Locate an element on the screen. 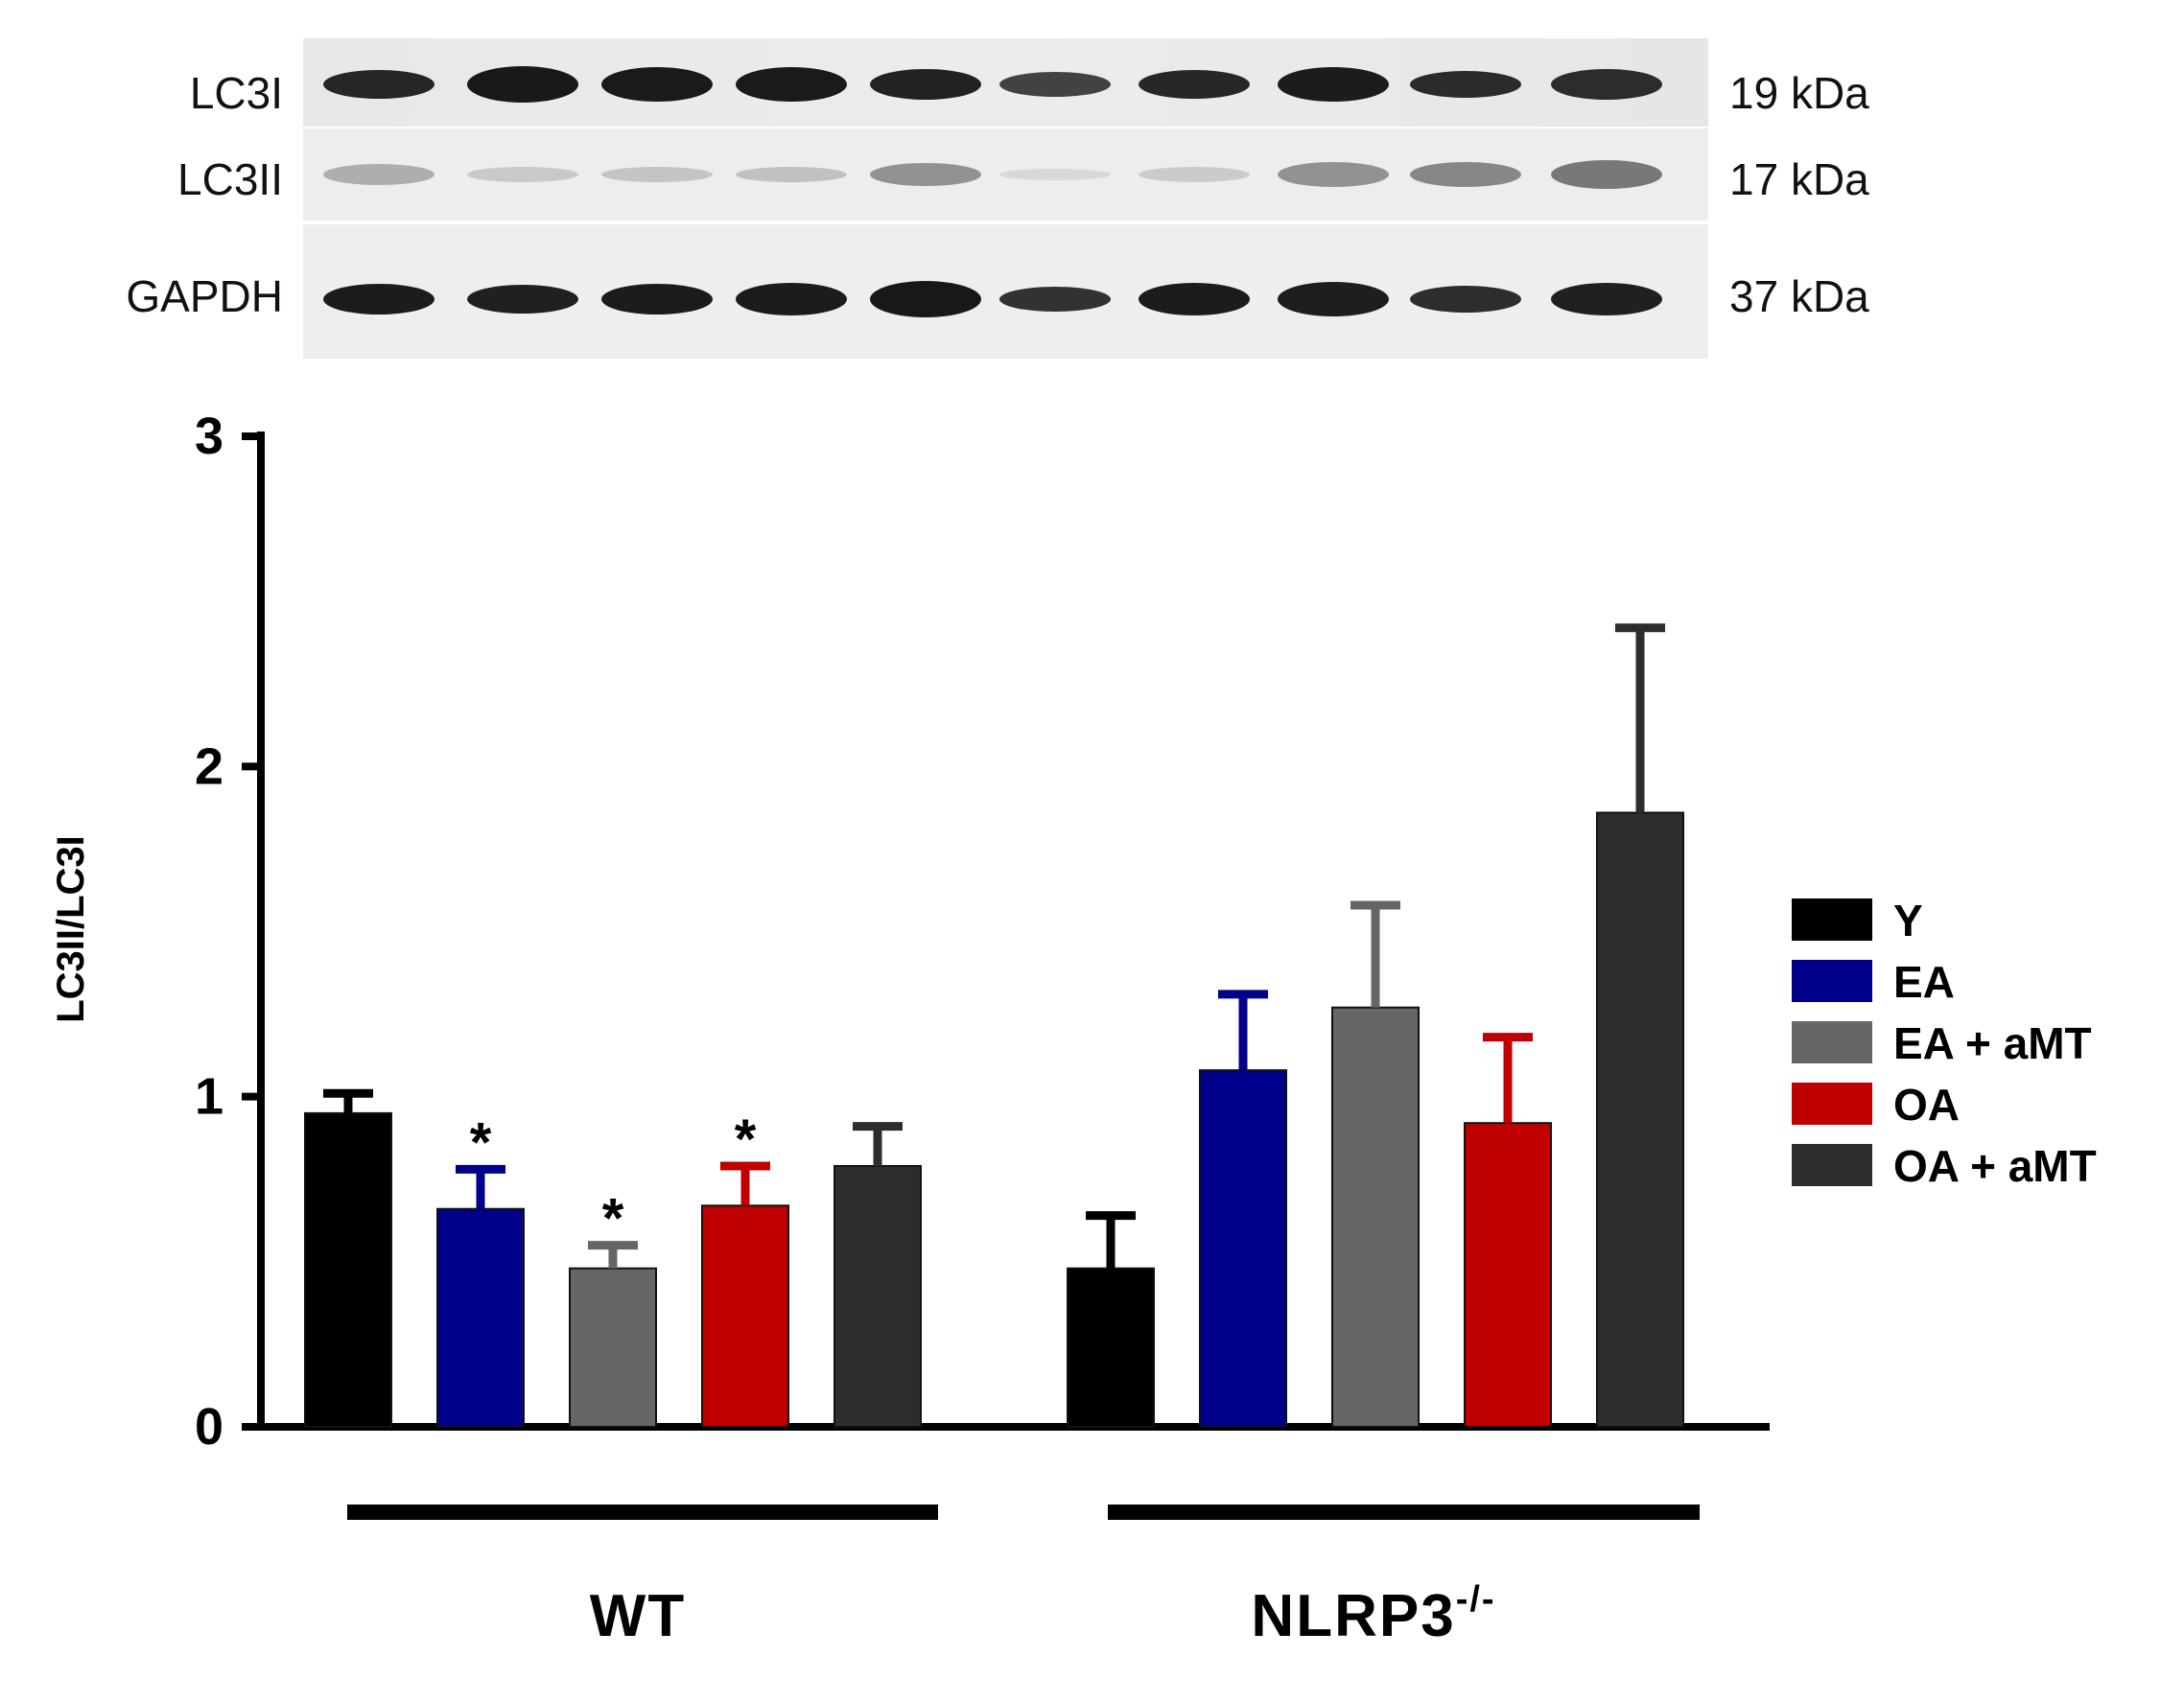 This screenshot has width=2184, height=1703. group-label-wt-text: WT is located at coordinates (638, 1616).